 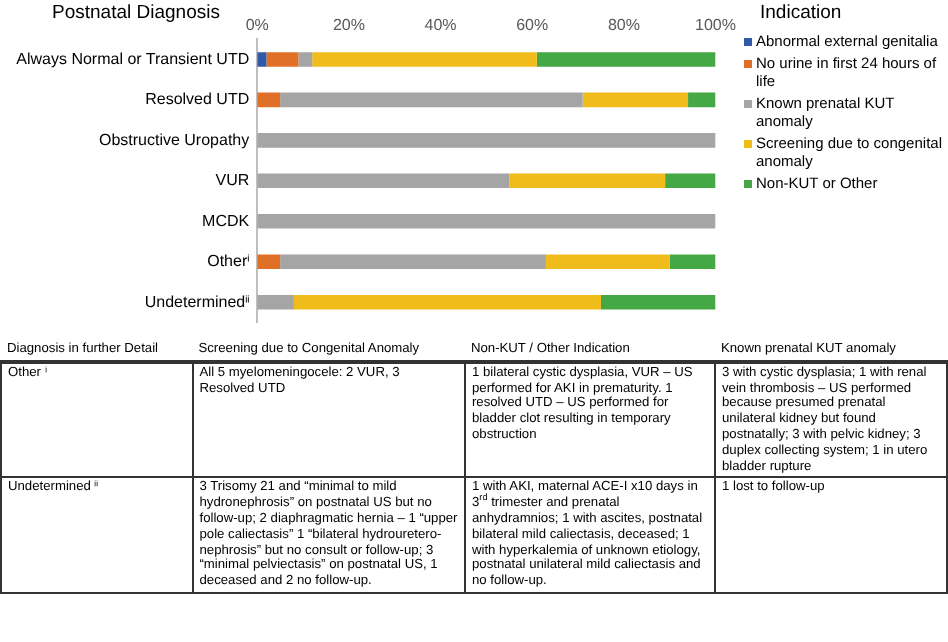 What do you see at coordinates (532, 25) in the screenshot?
I see `x-tick-label: 60%` at bounding box center [532, 25].